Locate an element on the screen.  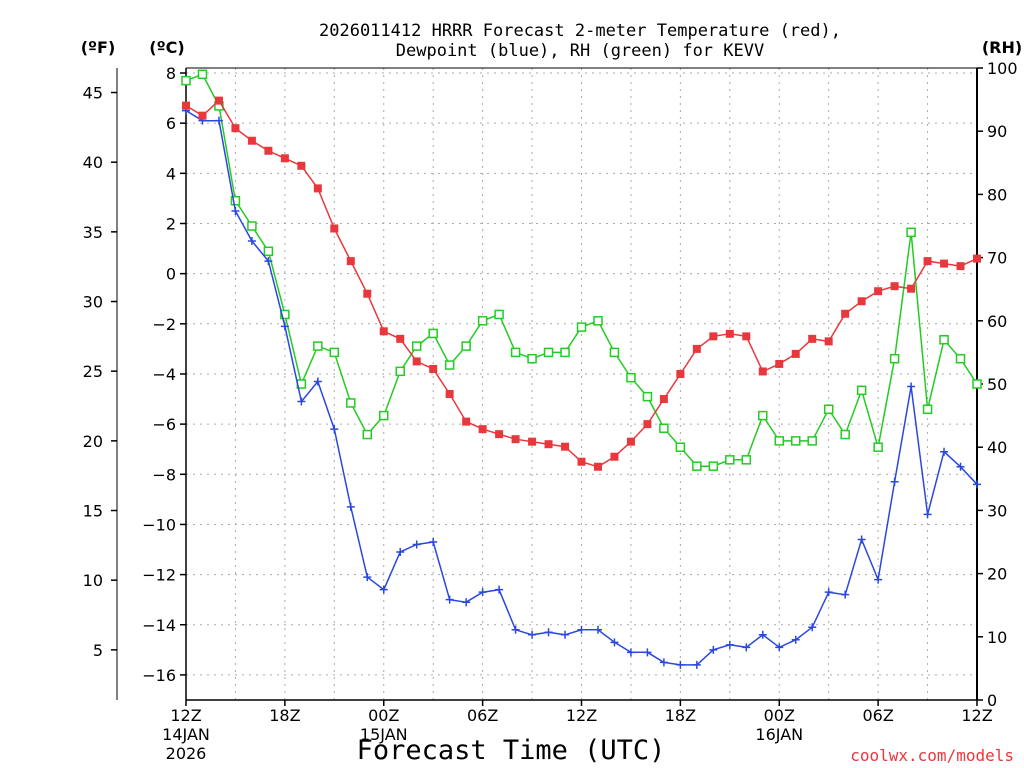
celsius-tick-label: 2 is located at coordinates (171, 223).